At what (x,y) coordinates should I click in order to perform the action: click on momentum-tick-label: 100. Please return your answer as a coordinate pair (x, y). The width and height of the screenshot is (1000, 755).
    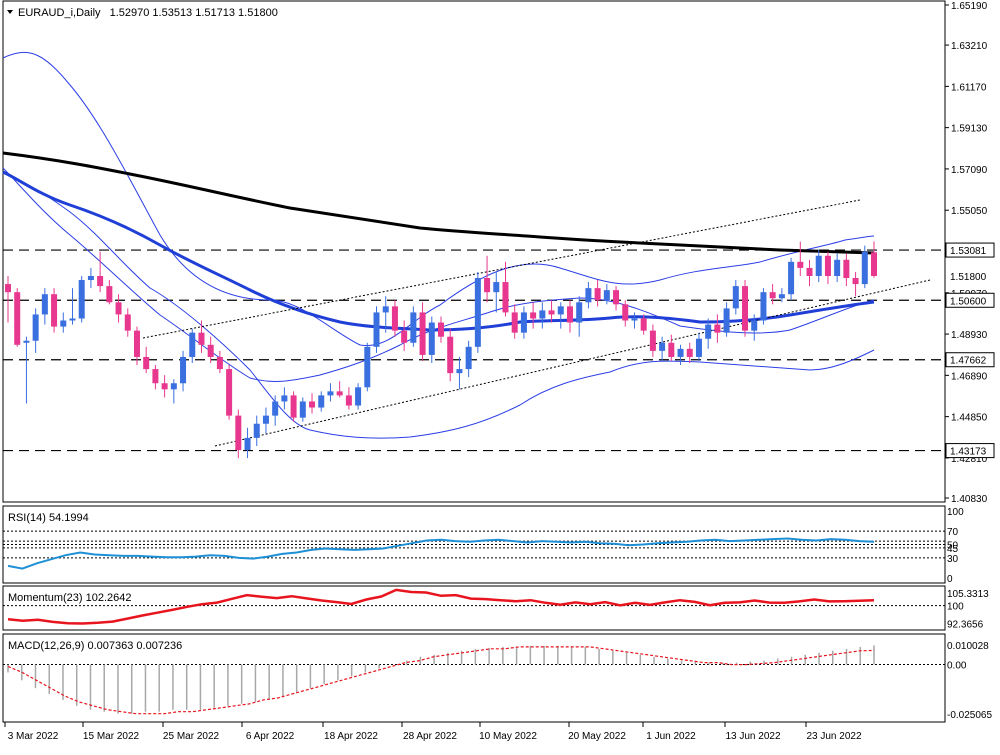
    Looking at the image, I should click on (955, 607).